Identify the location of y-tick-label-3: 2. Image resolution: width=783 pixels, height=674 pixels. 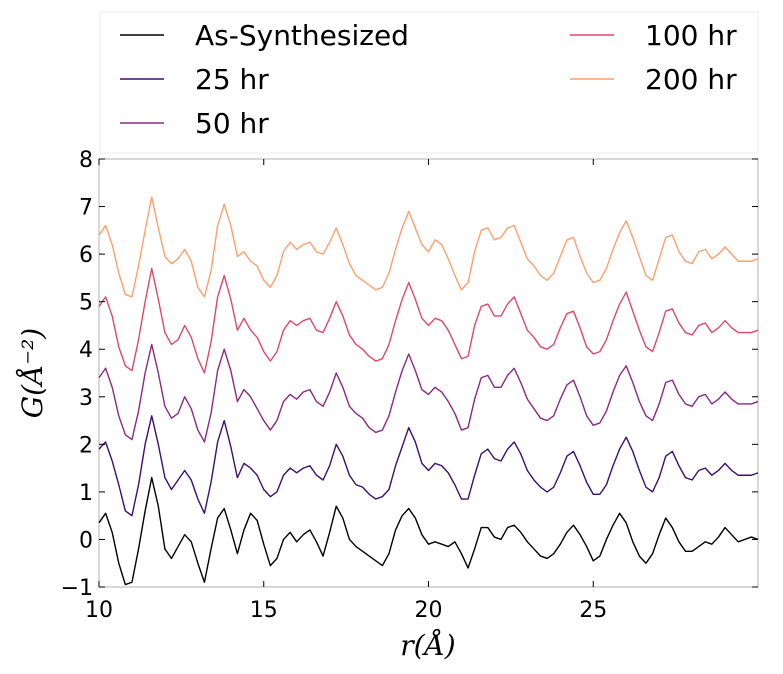
(86, 445).